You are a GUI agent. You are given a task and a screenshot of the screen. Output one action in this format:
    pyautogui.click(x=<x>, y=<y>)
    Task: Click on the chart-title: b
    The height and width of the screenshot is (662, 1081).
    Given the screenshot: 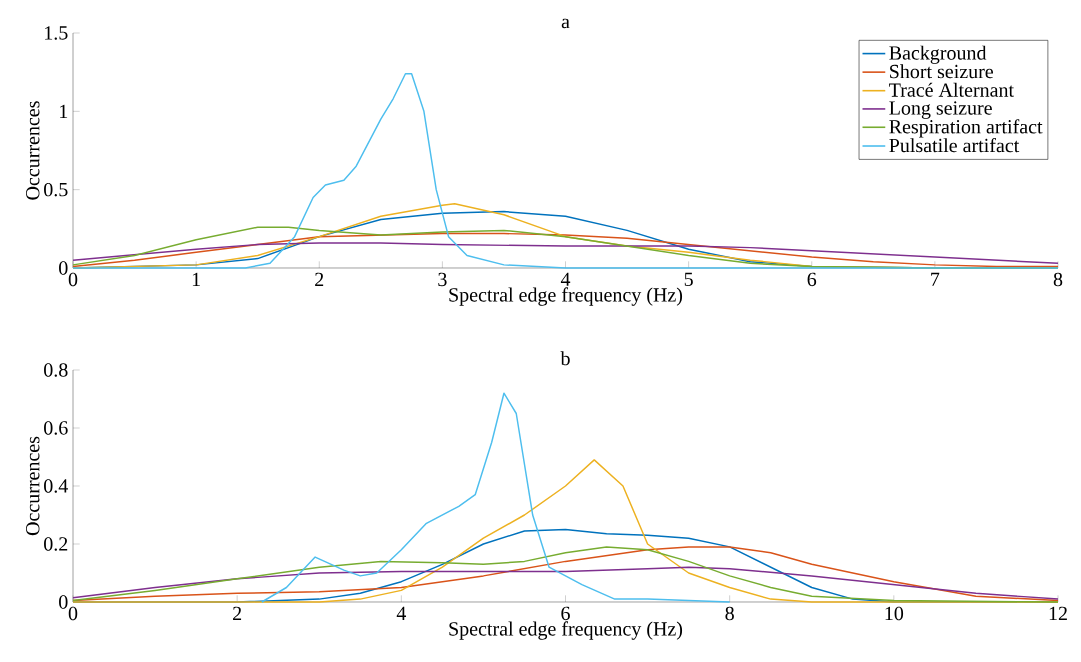 What is the action you would take?
    pyautogui.click(x=565, y=358)
    